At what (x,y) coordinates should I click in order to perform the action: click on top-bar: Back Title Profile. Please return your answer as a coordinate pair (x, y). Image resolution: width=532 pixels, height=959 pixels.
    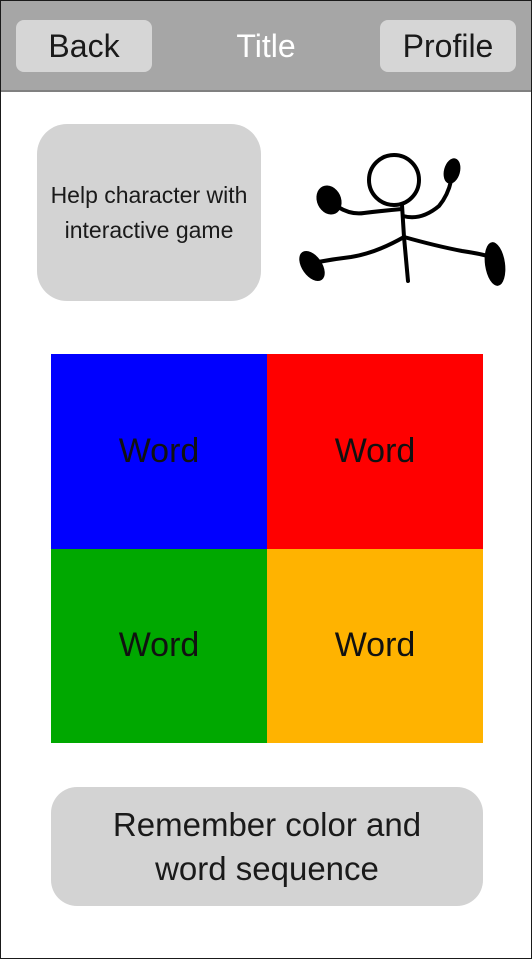
    Looking at the image, I should click on (266, 46).